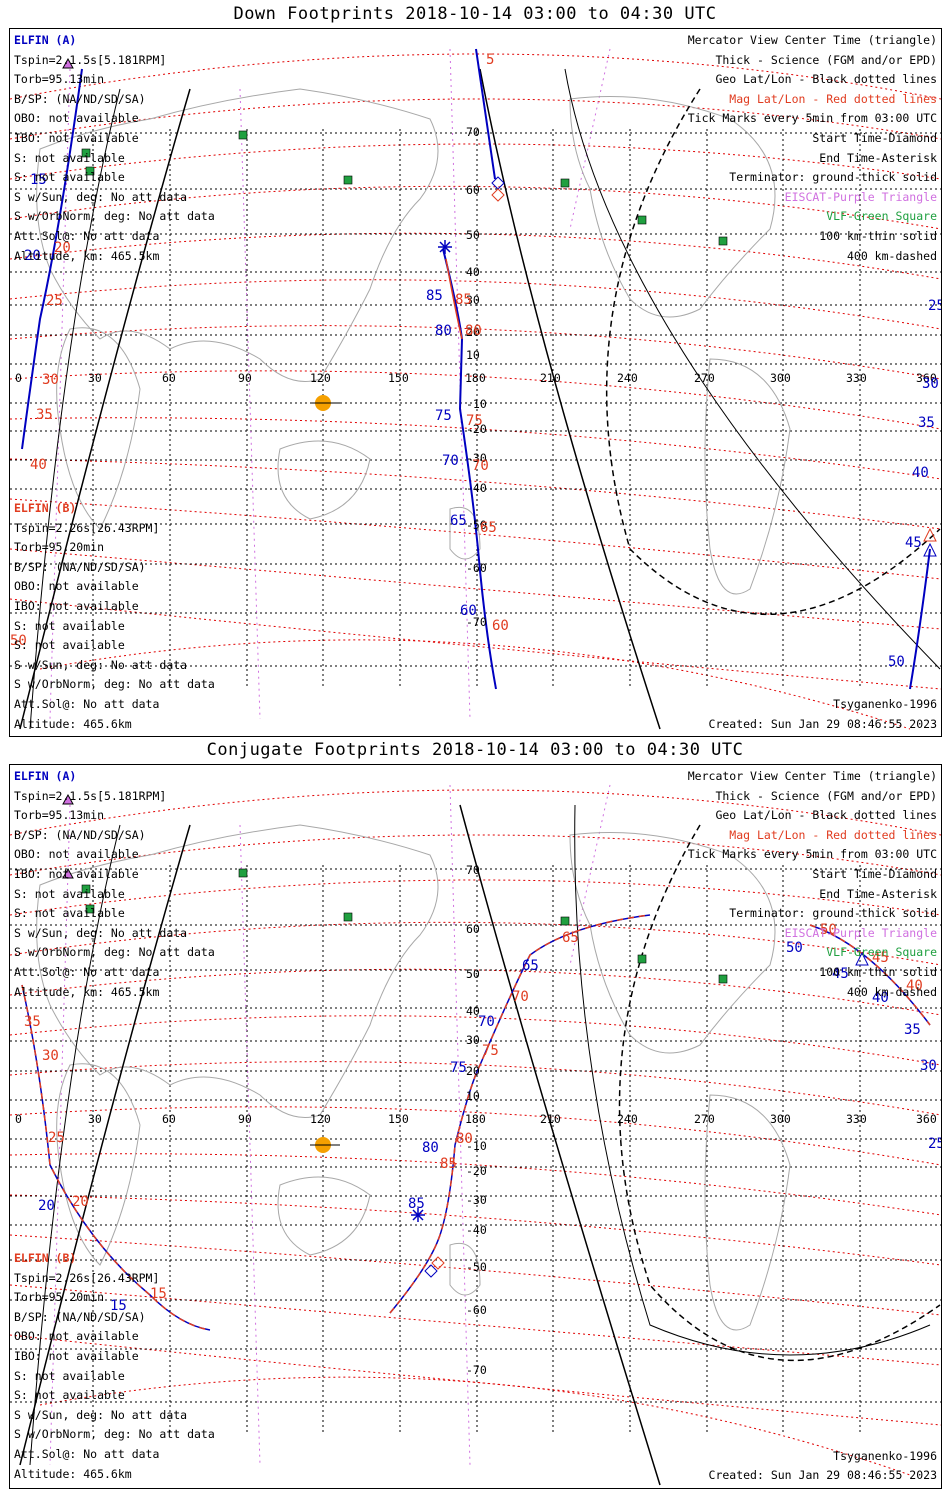 This screenshot has width=950, height=1500. What do you see at coordinates (856, 1119) in the screenshot?
I see `lon-label: 330` at bounding box center [856, 1119].